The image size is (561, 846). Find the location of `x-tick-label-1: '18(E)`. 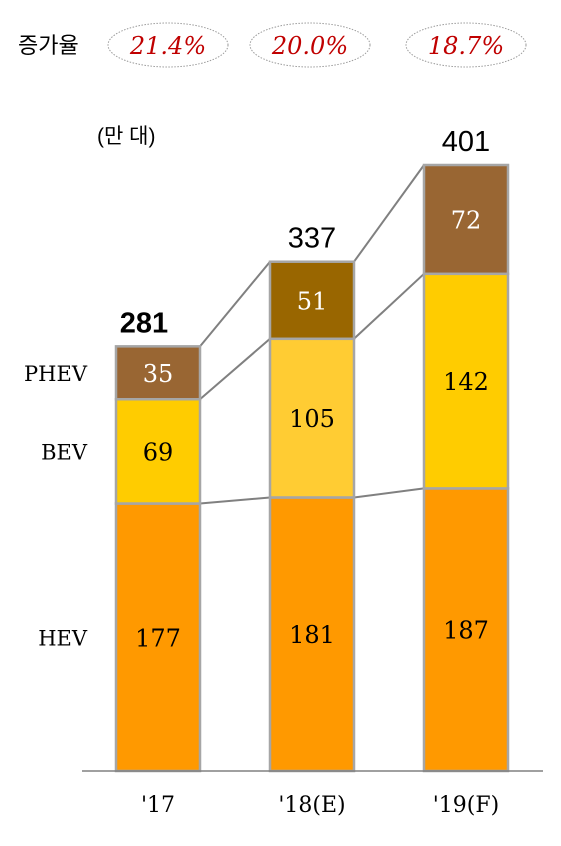

x-tick-label-1: '18(E) is located at coordinates (311, 805).